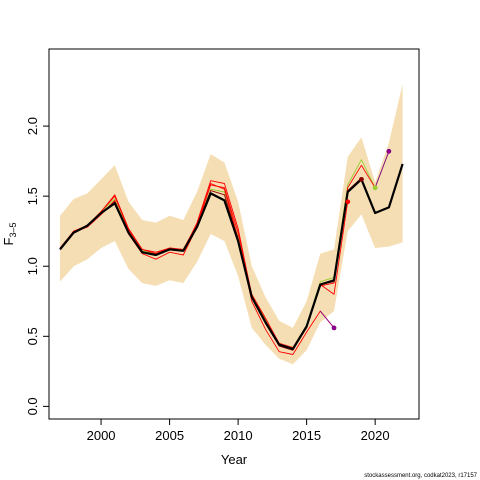 The height and width of the screenshot is (480, 480). Describe the element at coordinates (238, 435) in the screenshot. I see `x-tick-label: 2010` at that location.